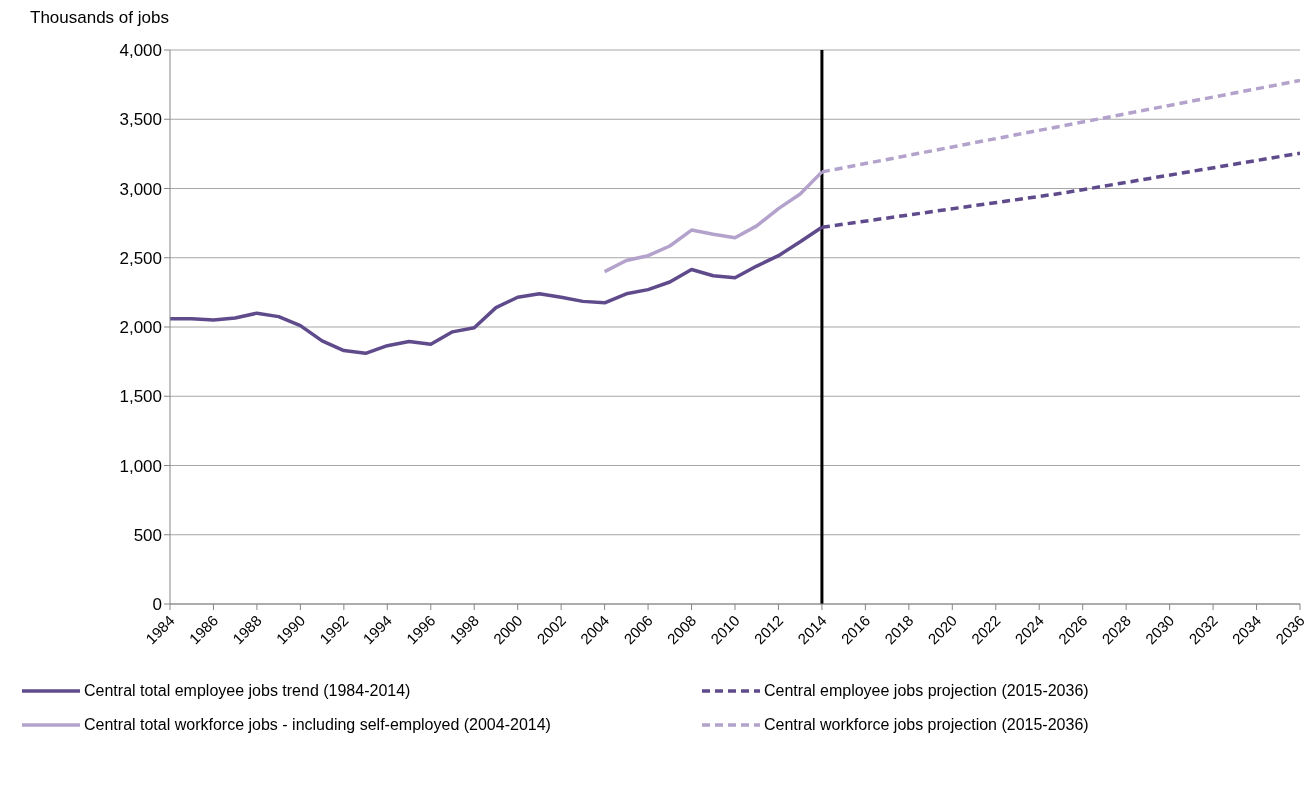 The width and height of the screenshot is (1312, 796). I want to click on y-tick-label: 500, so click(147, 535).